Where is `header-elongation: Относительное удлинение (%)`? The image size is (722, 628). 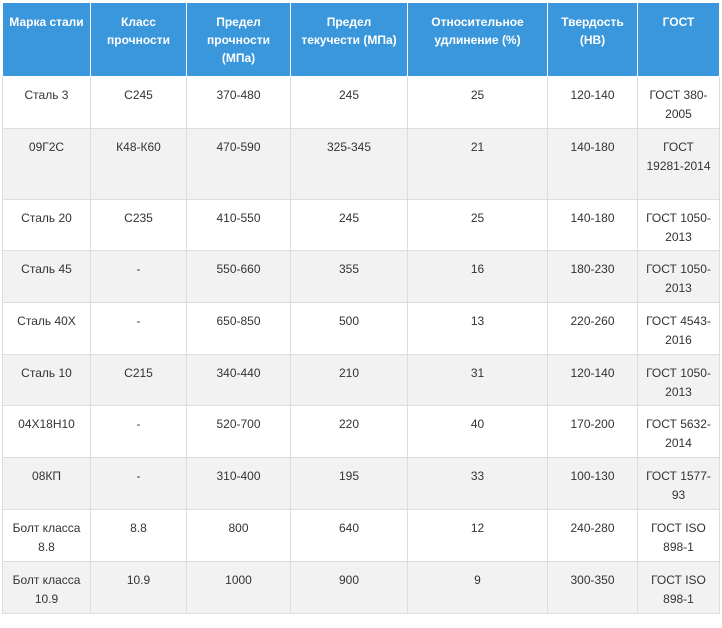 header-elongation: Относительное удлинение (%) is located at coordinates (477, 39).